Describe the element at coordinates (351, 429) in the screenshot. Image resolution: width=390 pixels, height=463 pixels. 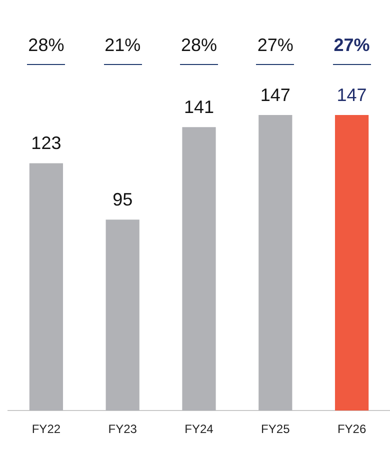
I see `x-tick-label: FY26` at that location.